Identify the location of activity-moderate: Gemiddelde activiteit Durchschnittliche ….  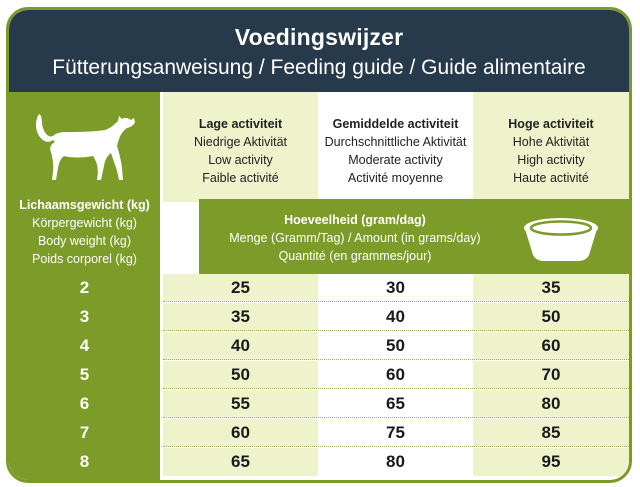
(395, 147).